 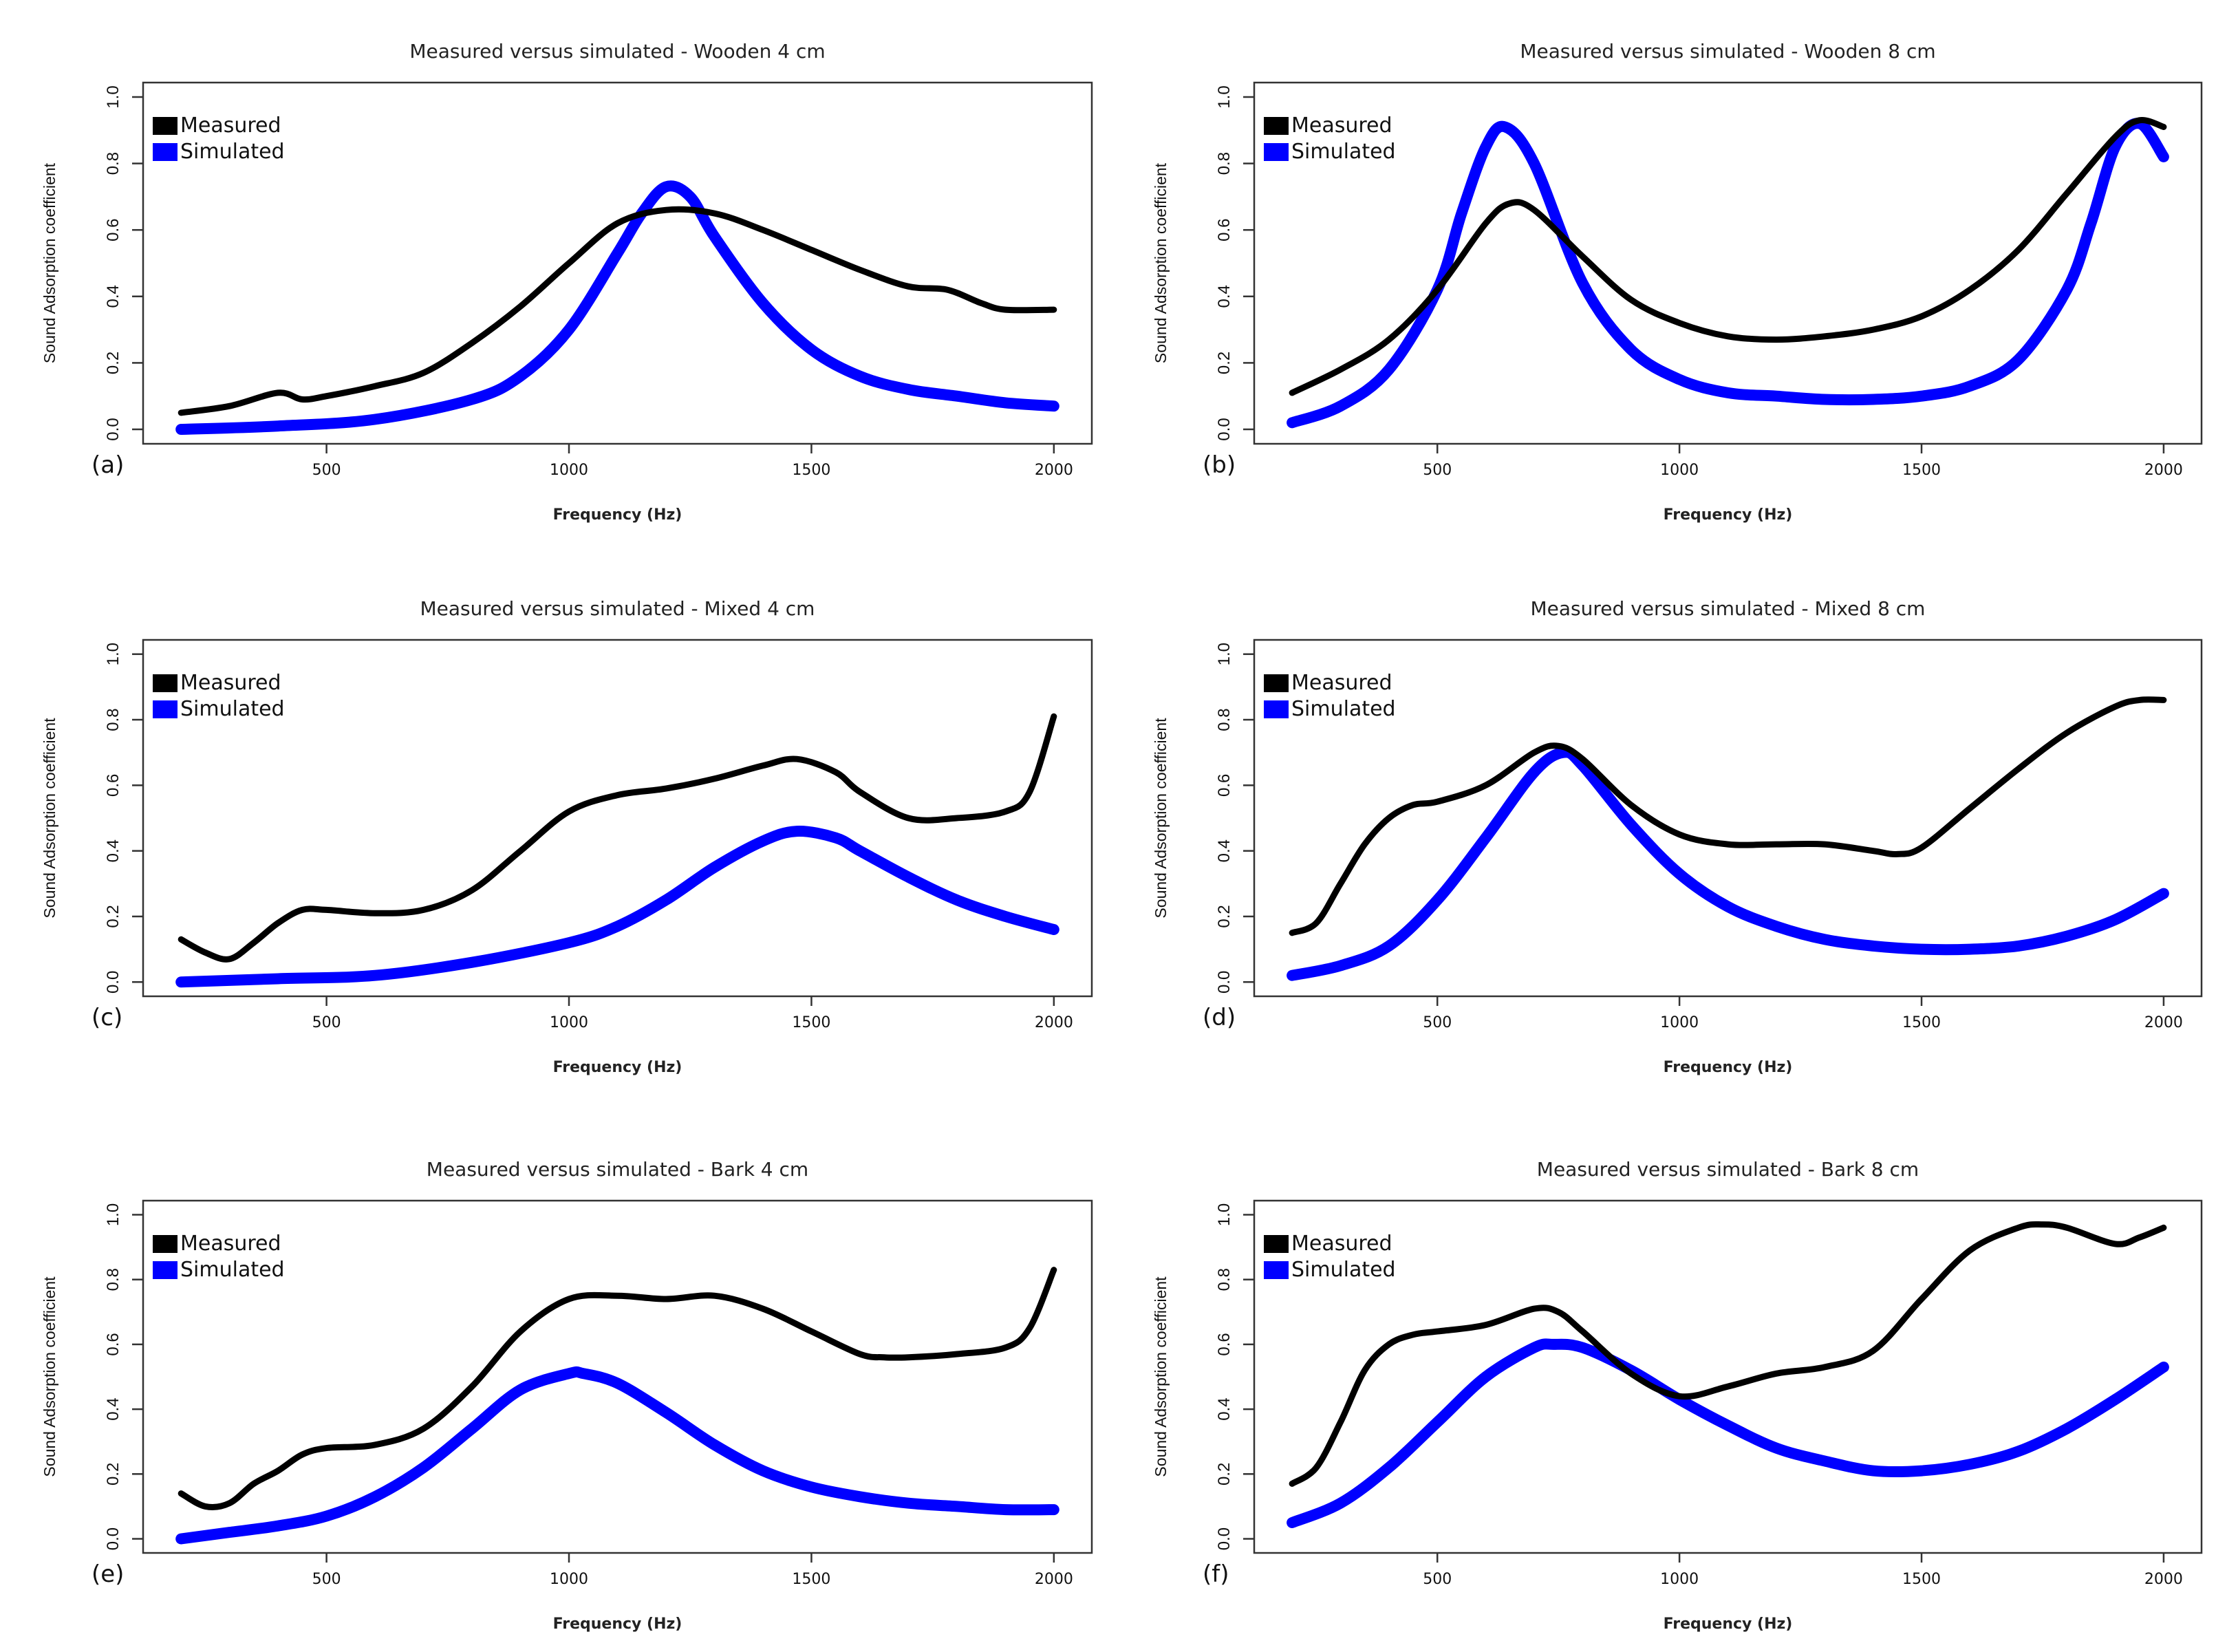 I want to click on chart-title: Measured versus simulated - Wooden 4 cm, so click(x=617, y=51).